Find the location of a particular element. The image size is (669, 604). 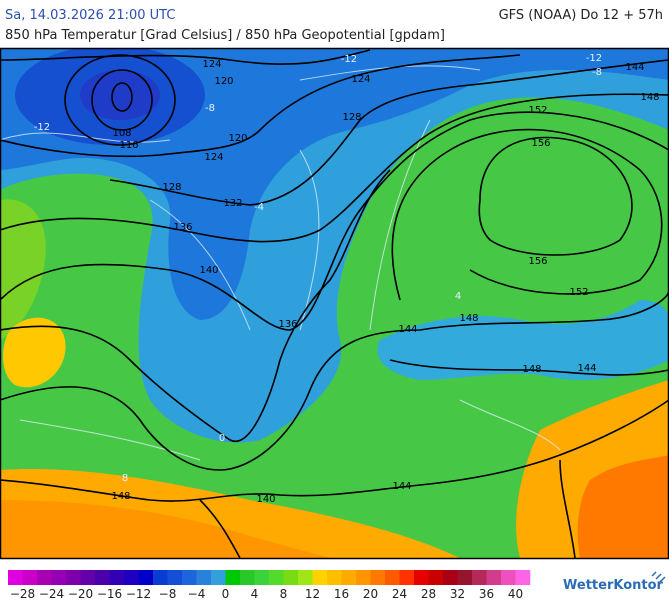

warm-west is located at coordinates (23, 269).